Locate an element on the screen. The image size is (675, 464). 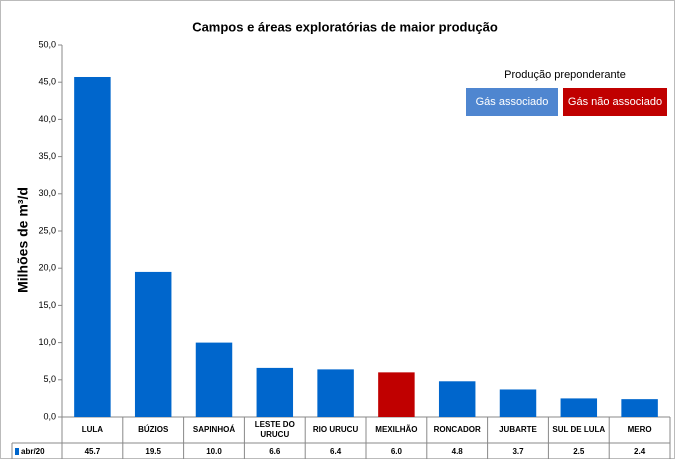
x-tick-label: BÚZIOS is located at coordinates (153, 429).